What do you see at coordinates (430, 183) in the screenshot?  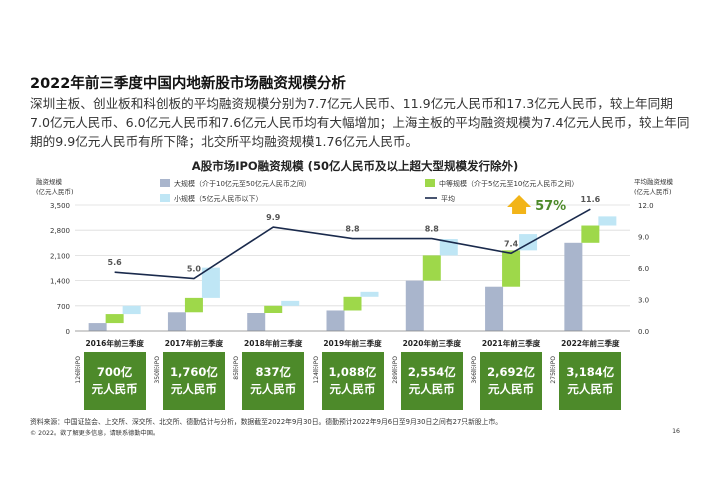 I see `legend-swatch-medium` at bounding box center [430, 183].